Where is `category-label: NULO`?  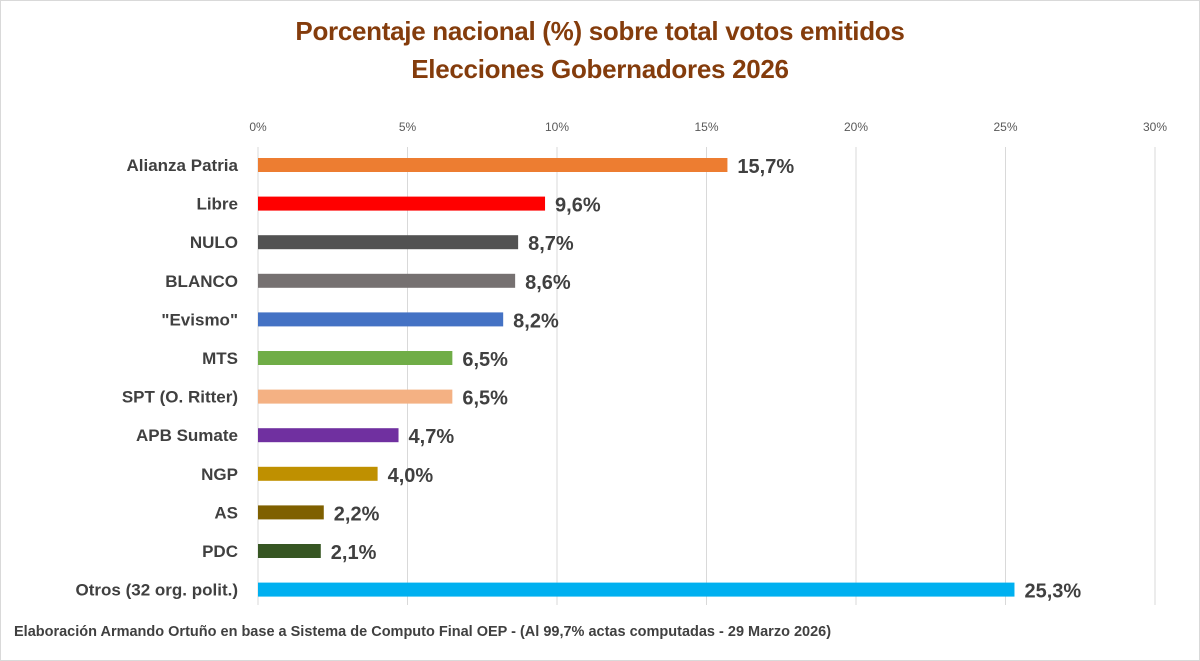 category-label: NULO is located at coordinates (214, 242).